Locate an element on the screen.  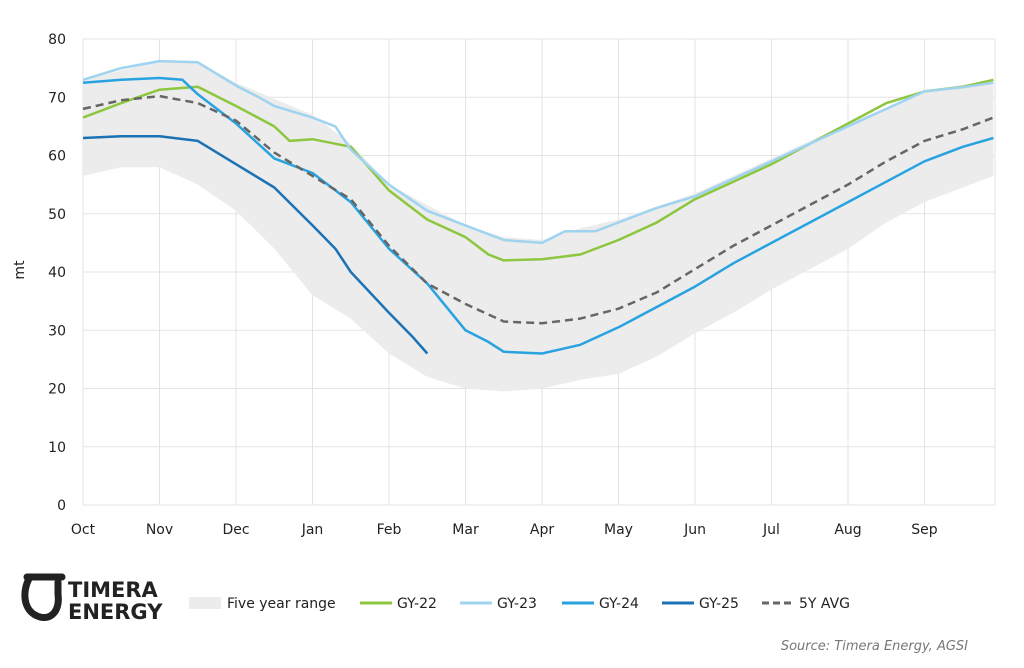
y-tick-label: 80 is located at coordinates (57, 40).